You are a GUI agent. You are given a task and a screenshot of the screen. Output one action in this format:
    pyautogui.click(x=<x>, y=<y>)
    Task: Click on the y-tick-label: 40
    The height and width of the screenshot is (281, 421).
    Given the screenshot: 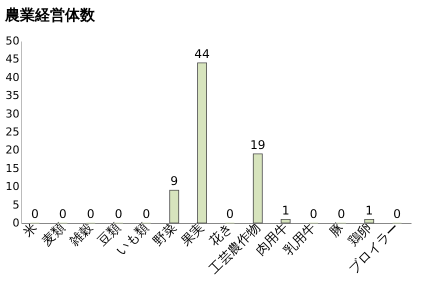 What is the action you would take?
    pyautogui.click(x=13, y=77)
    